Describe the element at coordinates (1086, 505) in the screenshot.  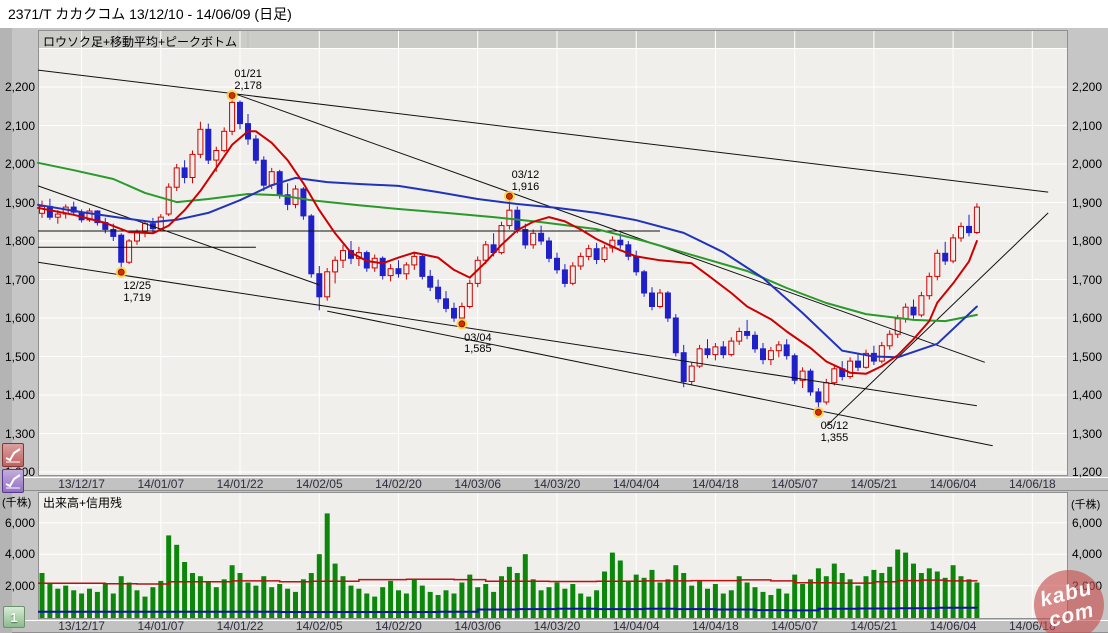
I see `volume-unit-label-right: (千株)` at that location.